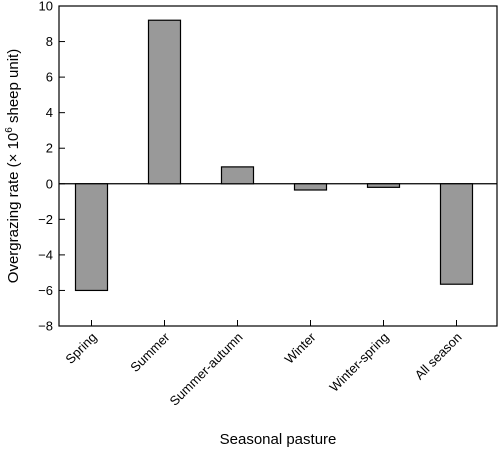 The width and height of the screenshot is (500, 456). Describe the element at coordinates (278, 439) in the screenshot. I see `x-axis-title: Seasonal pasture` at that location.